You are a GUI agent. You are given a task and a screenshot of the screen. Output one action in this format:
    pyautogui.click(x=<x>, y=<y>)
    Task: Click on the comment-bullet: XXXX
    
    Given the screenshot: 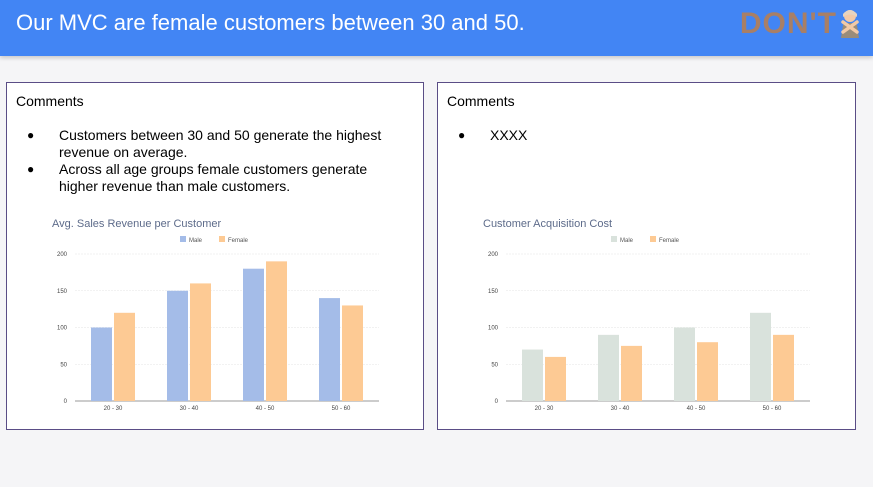 What is the action you would take?
    pyautogui.click(x=648, y=135)
    